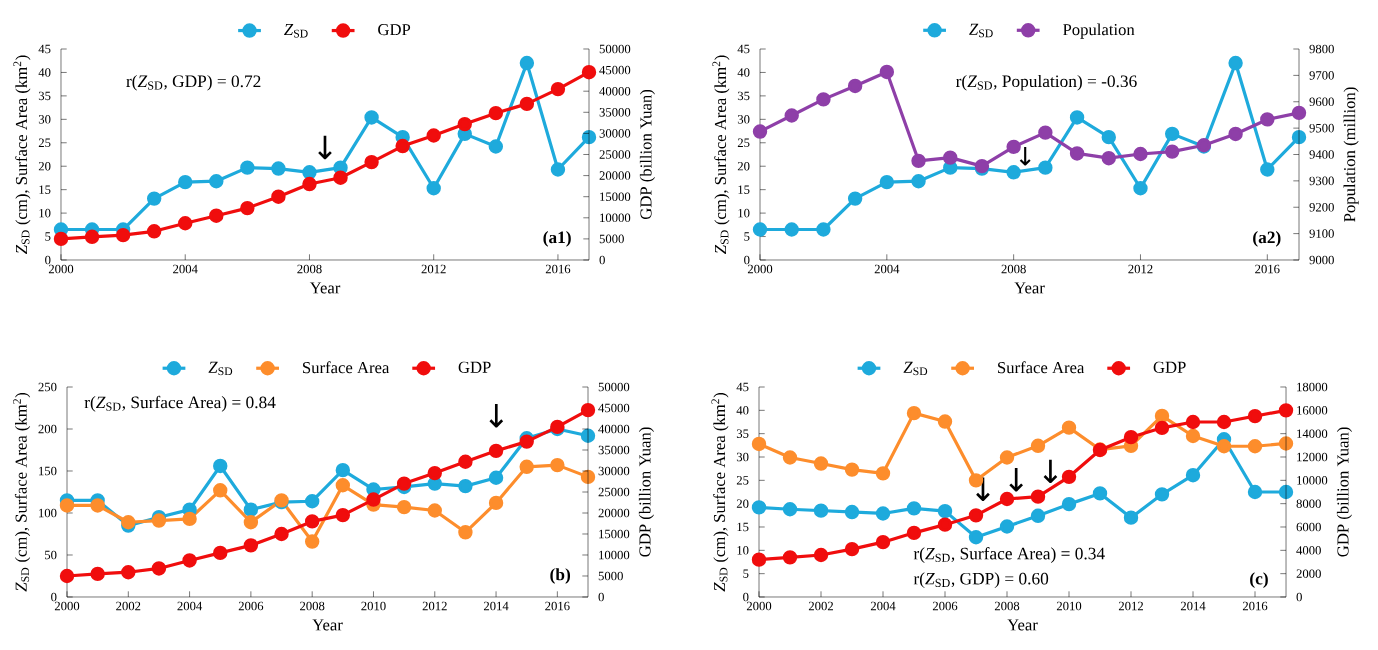 The image size is (1378, 650). Describe the element at coordinates (615, 175) in the screenshot. I see `y2-tick-label: 20000` at that location.